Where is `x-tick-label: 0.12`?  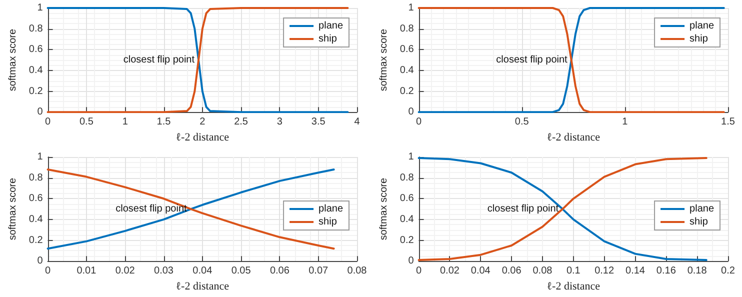 x-tick-label: 0.12 is located at coordinates (604, 270).